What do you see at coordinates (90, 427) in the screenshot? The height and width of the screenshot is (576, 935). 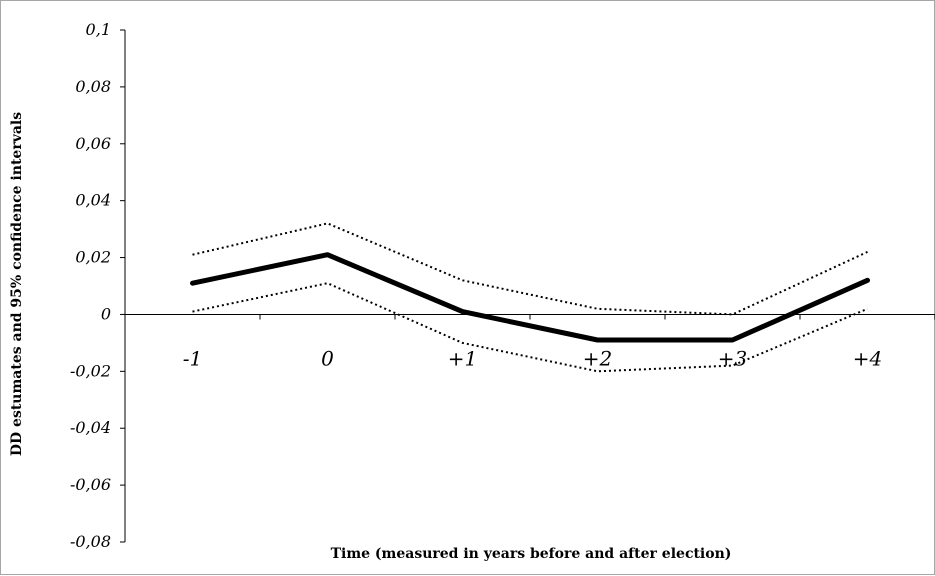 I see `y-tick-label: -0,04` at bounding box center [90, 427].